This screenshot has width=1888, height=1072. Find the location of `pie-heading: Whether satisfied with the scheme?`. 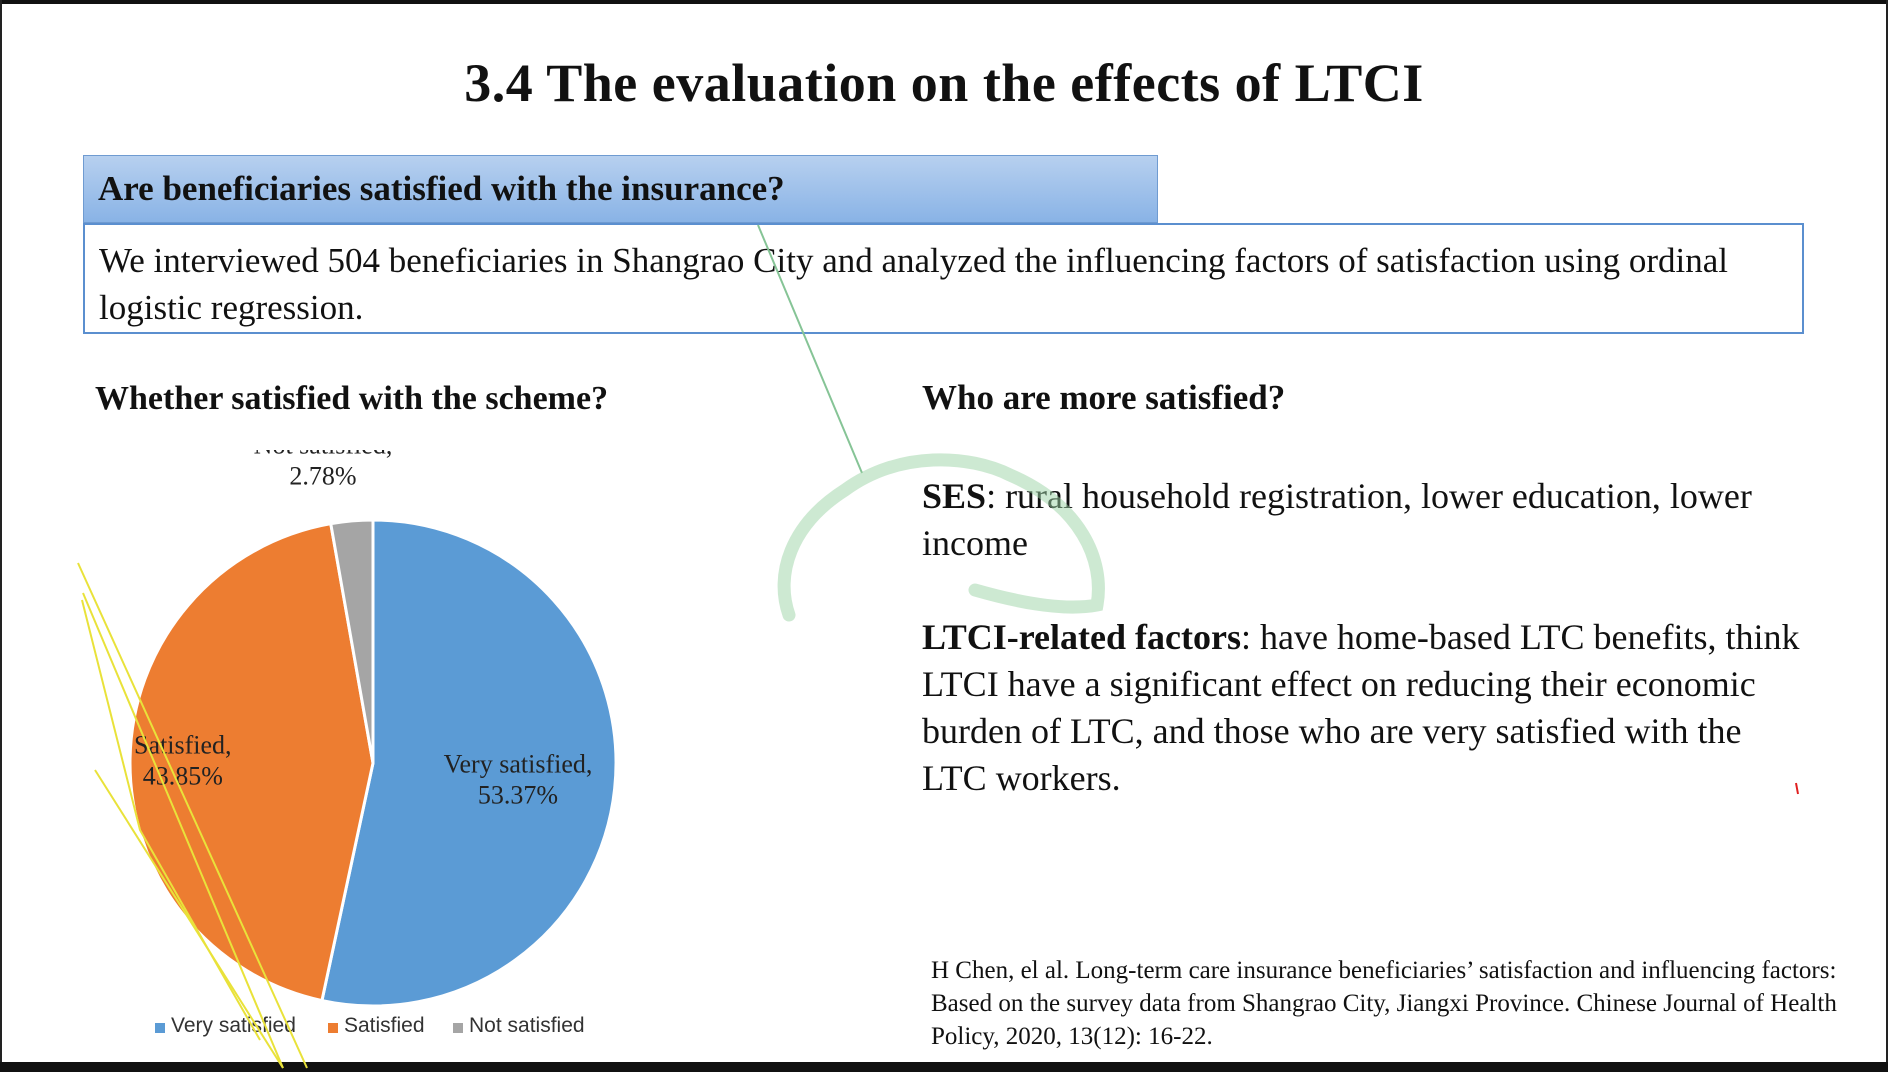

pie-heading: Whether satisfied with the scheme? is located at coordinates (352, 398).